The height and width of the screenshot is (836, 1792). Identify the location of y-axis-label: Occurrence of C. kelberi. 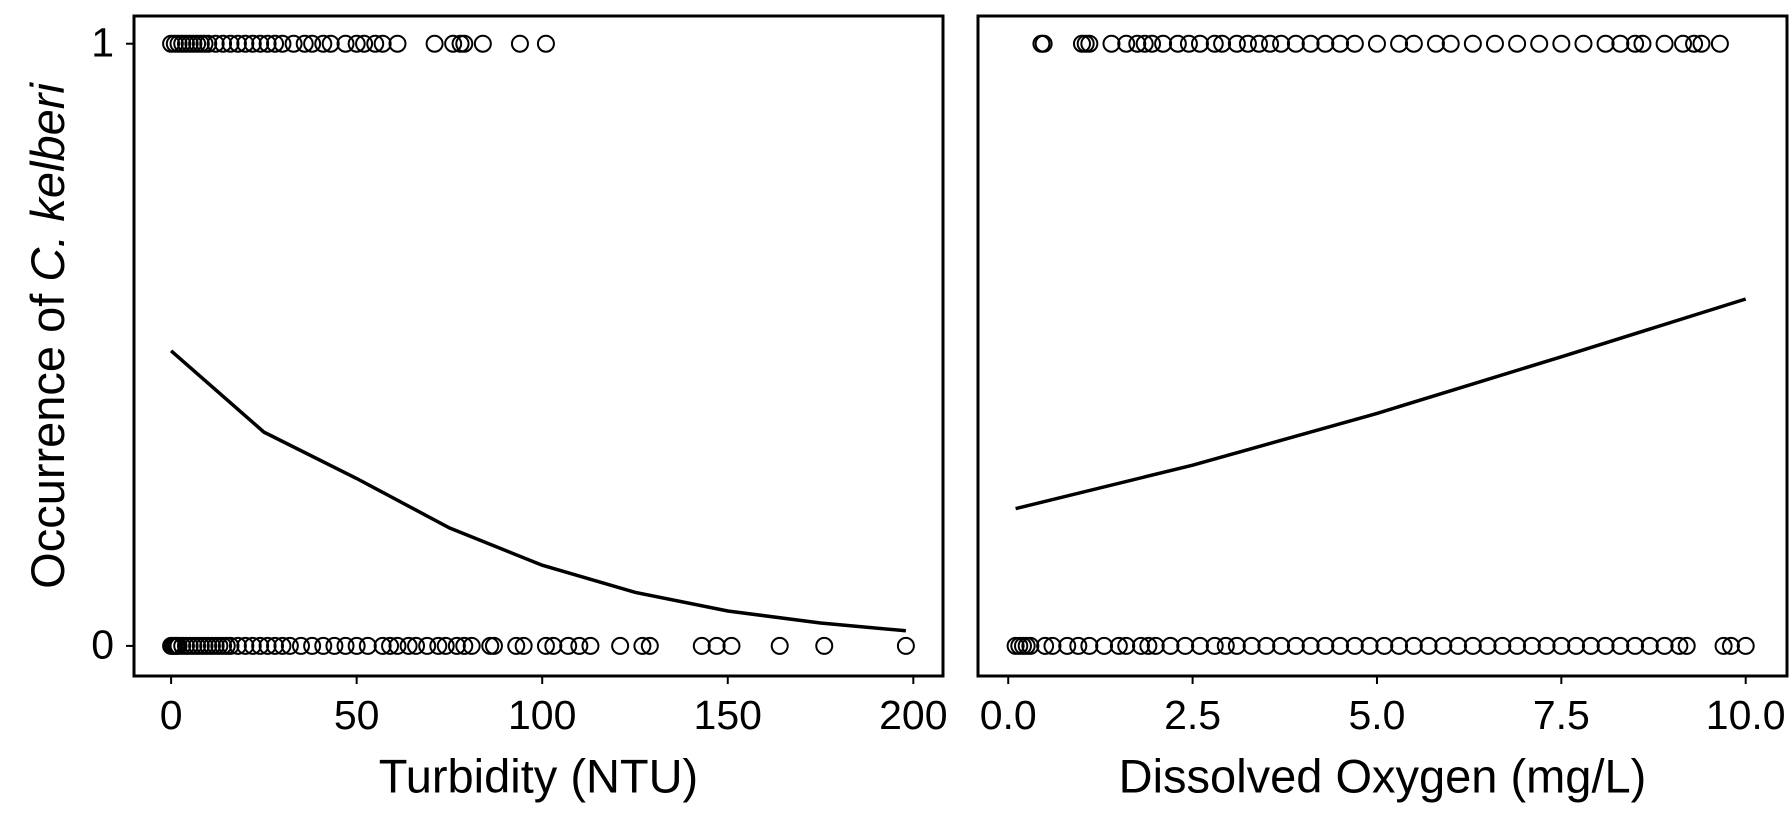
(47, 335).